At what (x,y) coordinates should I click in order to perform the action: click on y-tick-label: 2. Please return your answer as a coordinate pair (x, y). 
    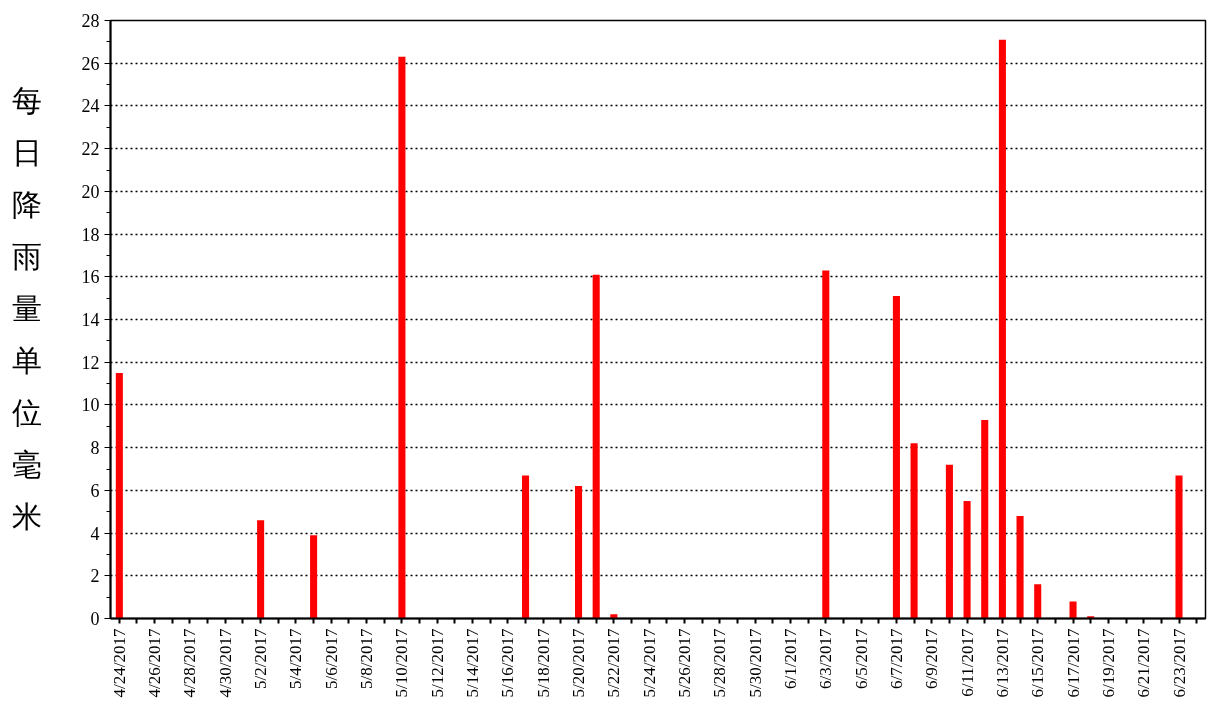
    Looking at the image, I should click on (95, 576).